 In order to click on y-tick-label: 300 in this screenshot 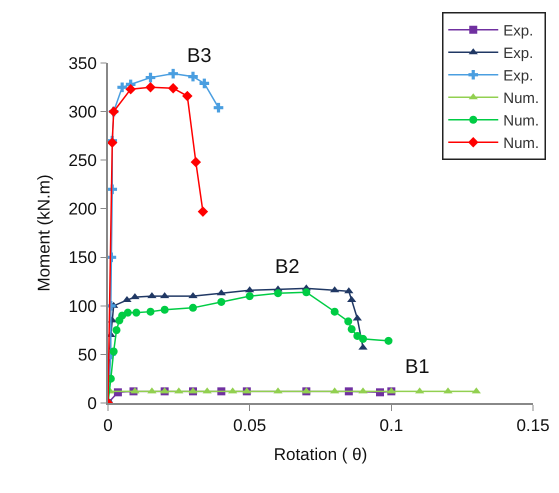, I will do `click(82, 112)`.